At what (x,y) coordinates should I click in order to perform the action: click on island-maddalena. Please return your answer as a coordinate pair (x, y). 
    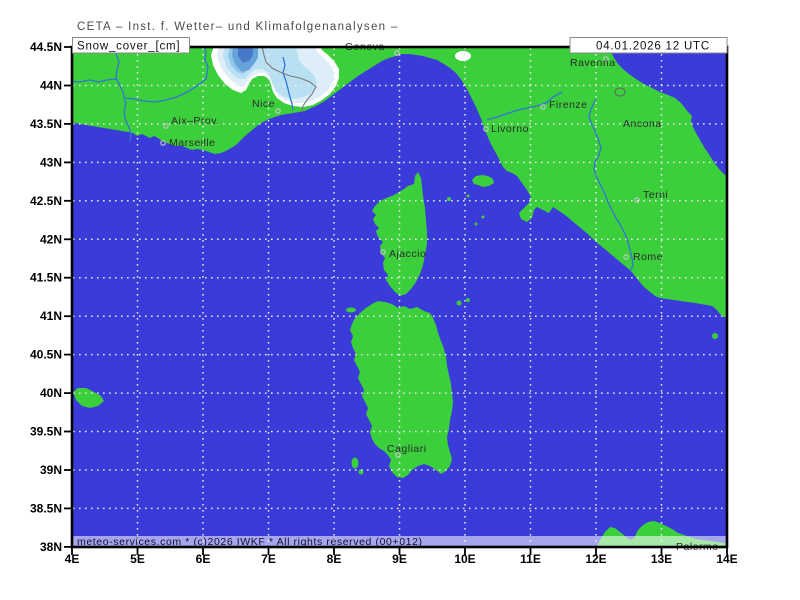
    Looking at the image, I should click on (459, 303).